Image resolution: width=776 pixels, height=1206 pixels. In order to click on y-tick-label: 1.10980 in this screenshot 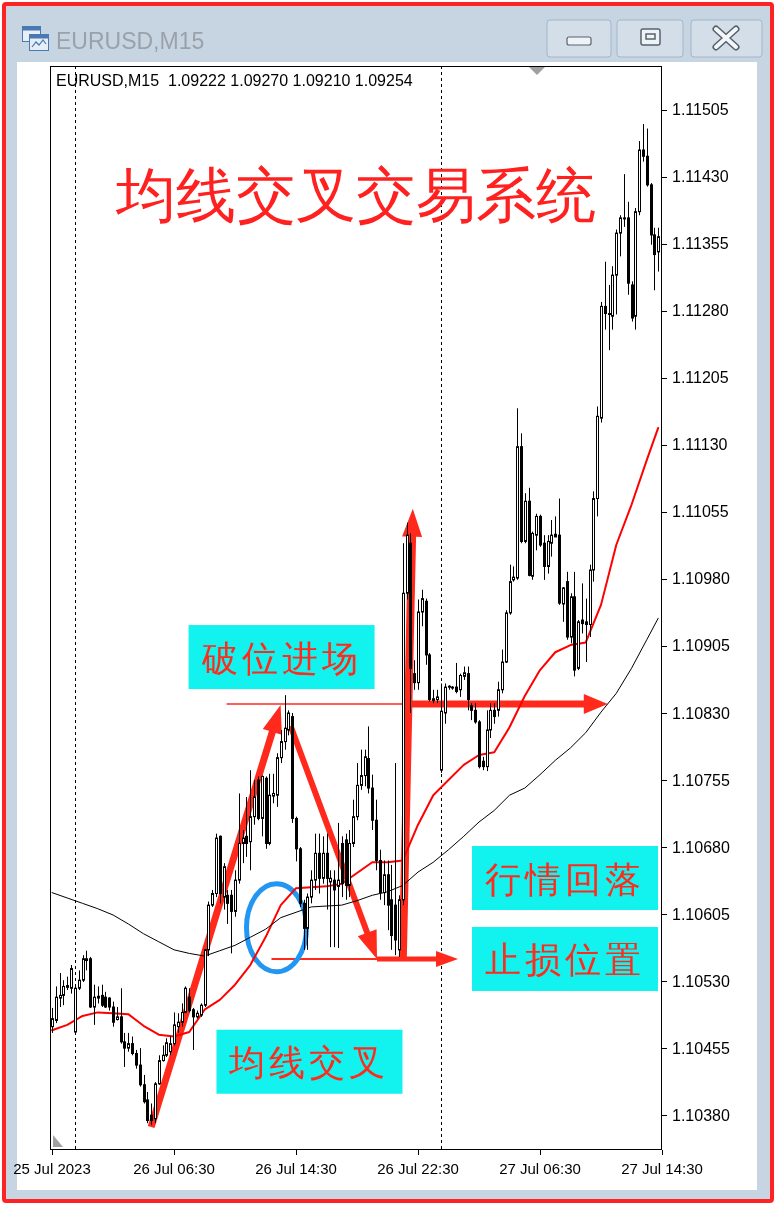, I will do `click(701, 579)`.